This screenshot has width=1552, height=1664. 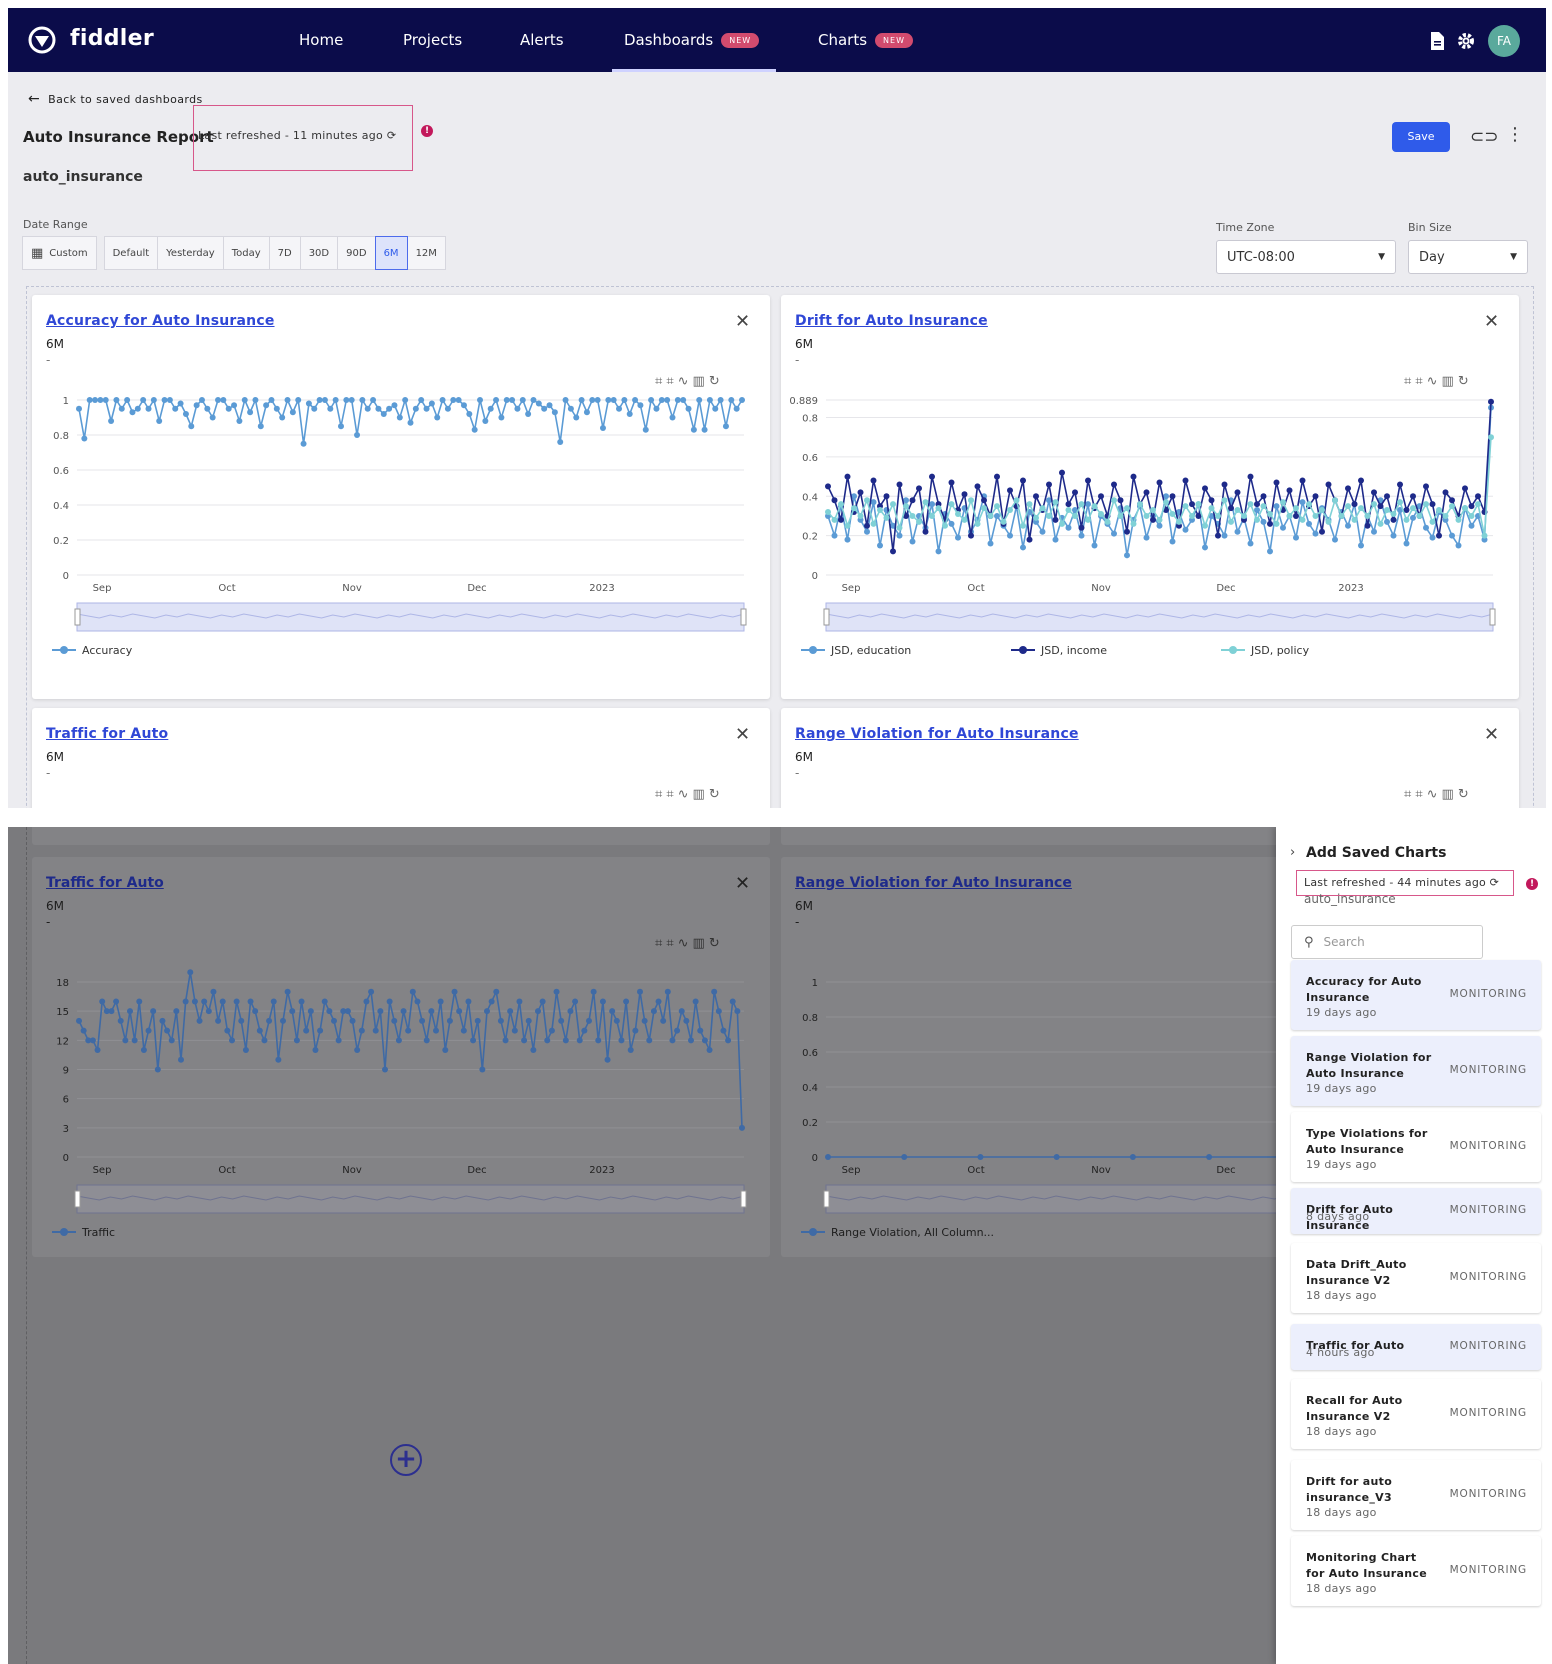 I want to click on range-30d: 30D, so click(x=319, y=253).